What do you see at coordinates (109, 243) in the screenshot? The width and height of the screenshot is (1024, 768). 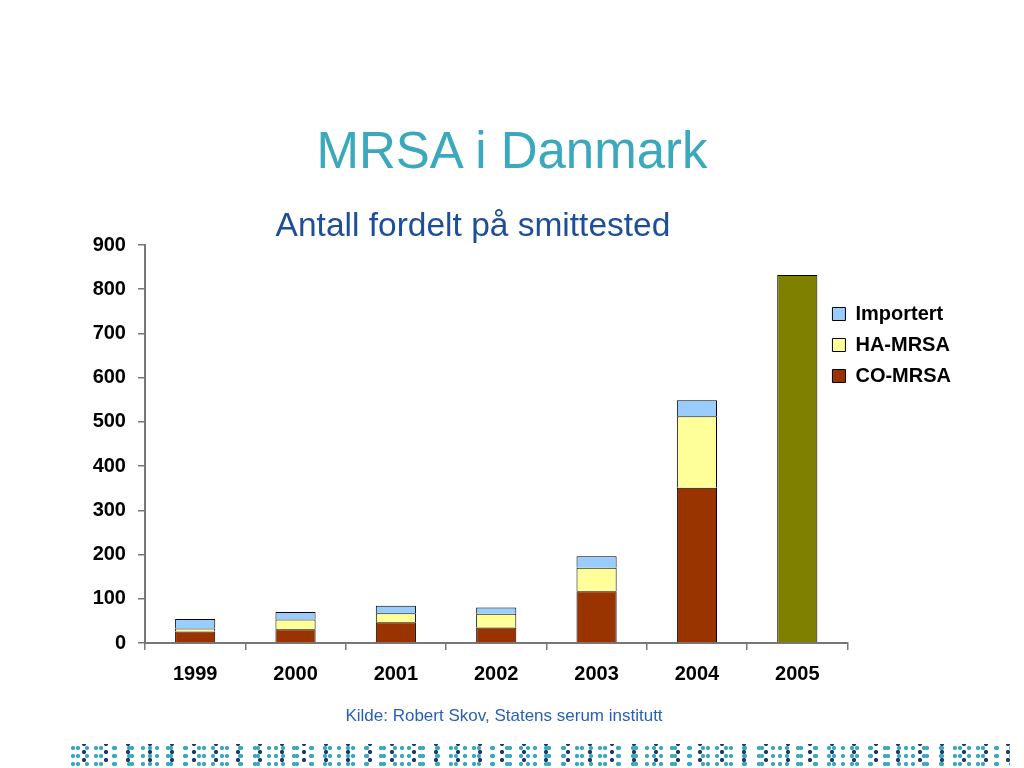 I see `y-tick-label: 900` at bounding box center [109, 243].